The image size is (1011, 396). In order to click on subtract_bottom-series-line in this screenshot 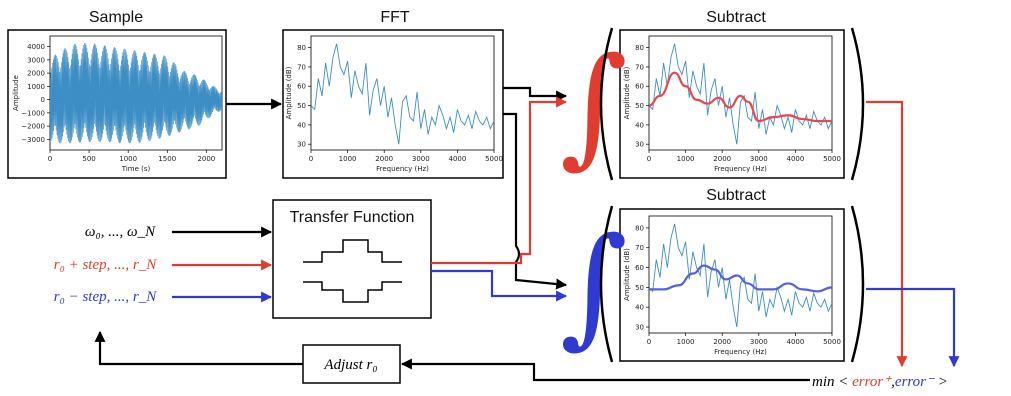, I will do `click(740, 275)`.